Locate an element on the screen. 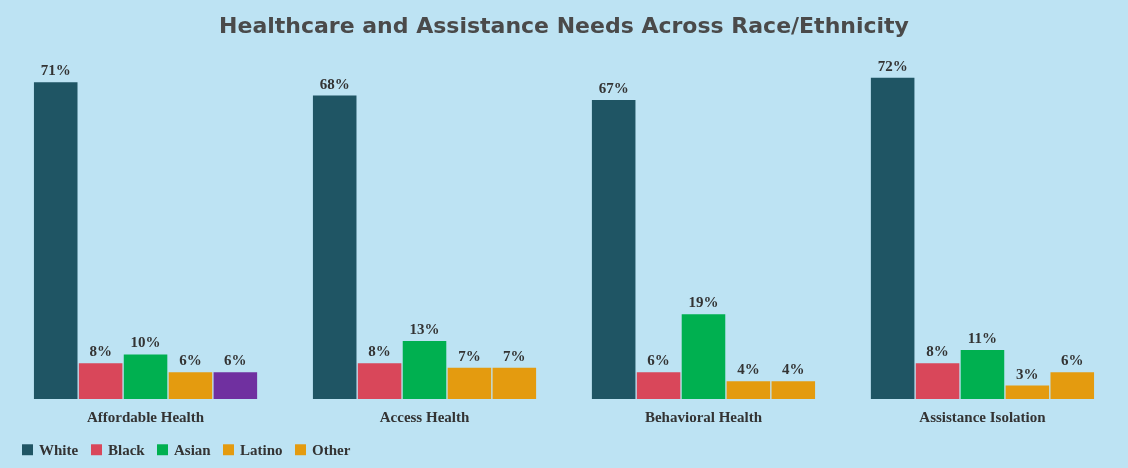  data-label: 10% is located at coordinates (145, 342).